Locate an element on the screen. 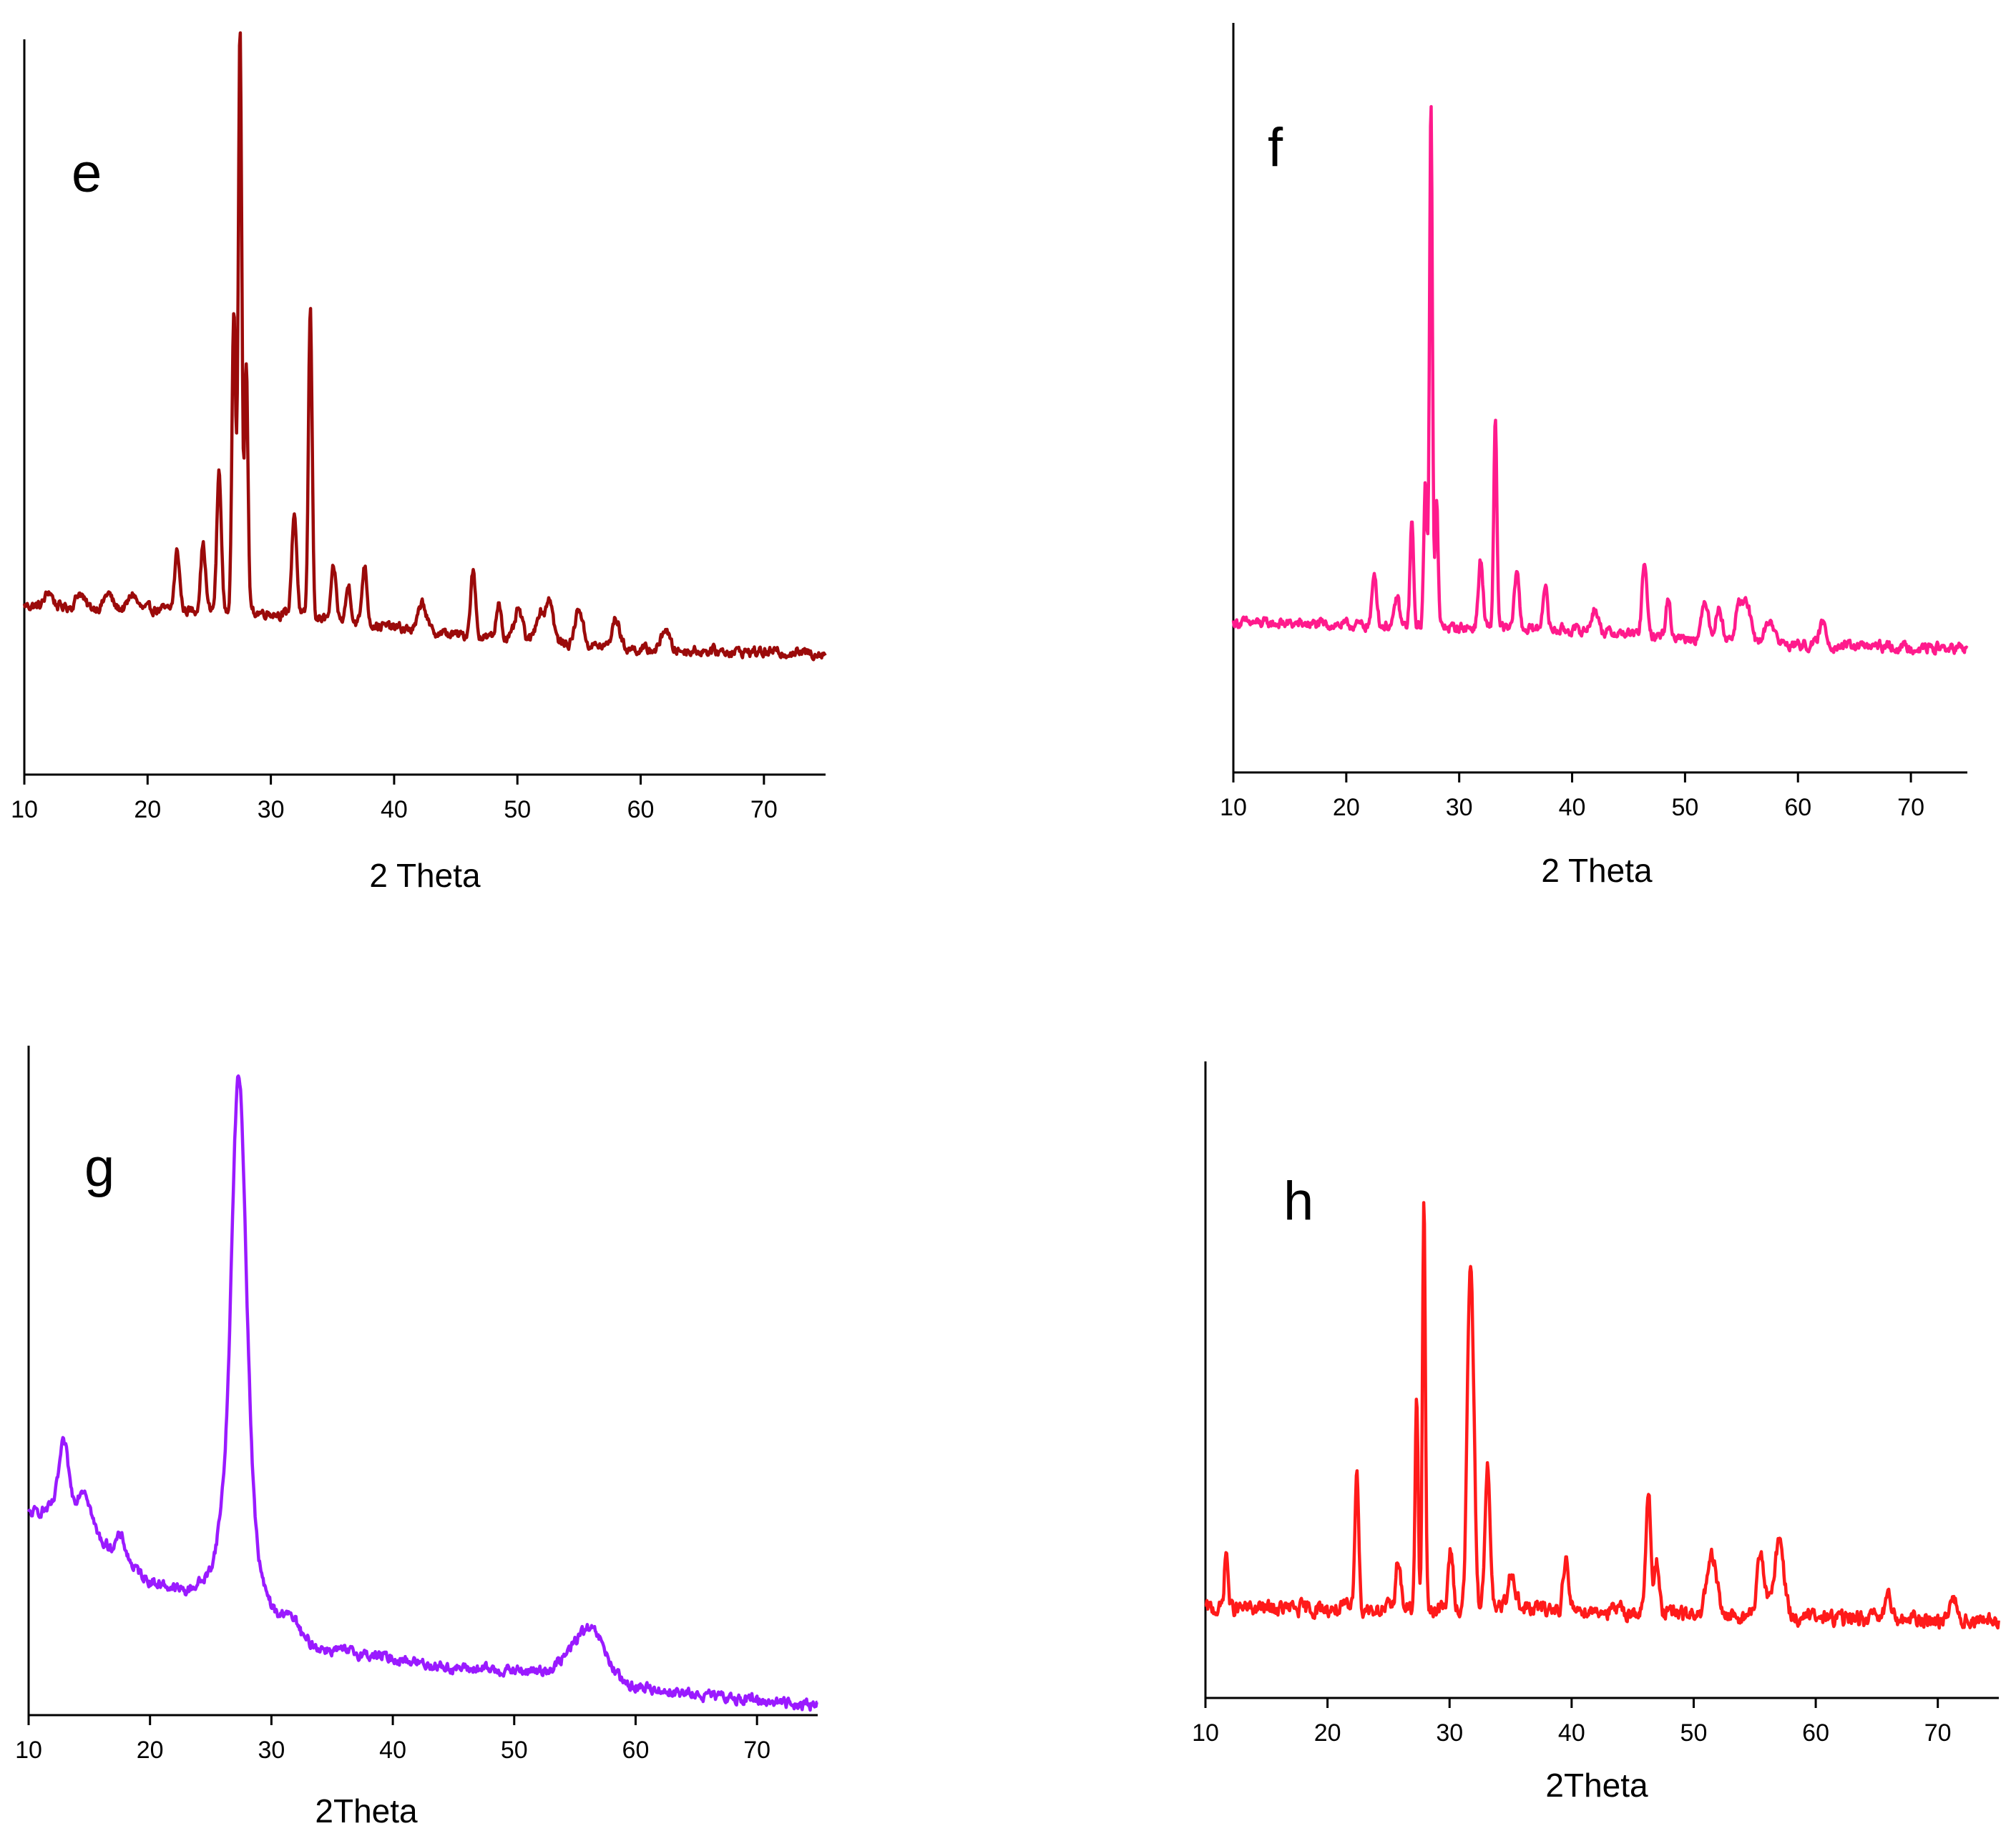 This screenshot has width=2016, height=1831. panel-label-f: f is located at coordinates (1275, 147).